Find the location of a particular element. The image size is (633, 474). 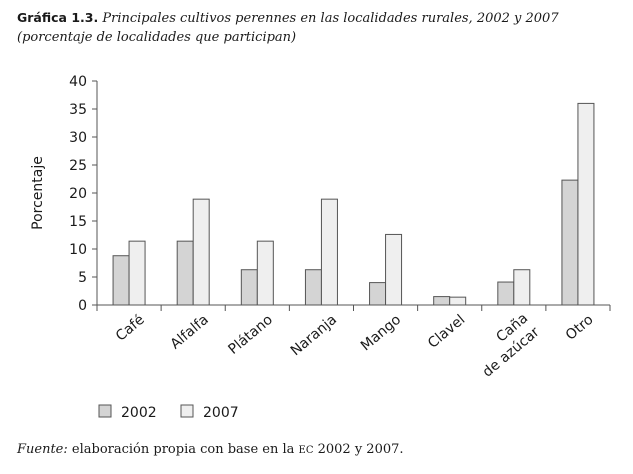

x-category-label: Café is located at coordinates (130, 328).